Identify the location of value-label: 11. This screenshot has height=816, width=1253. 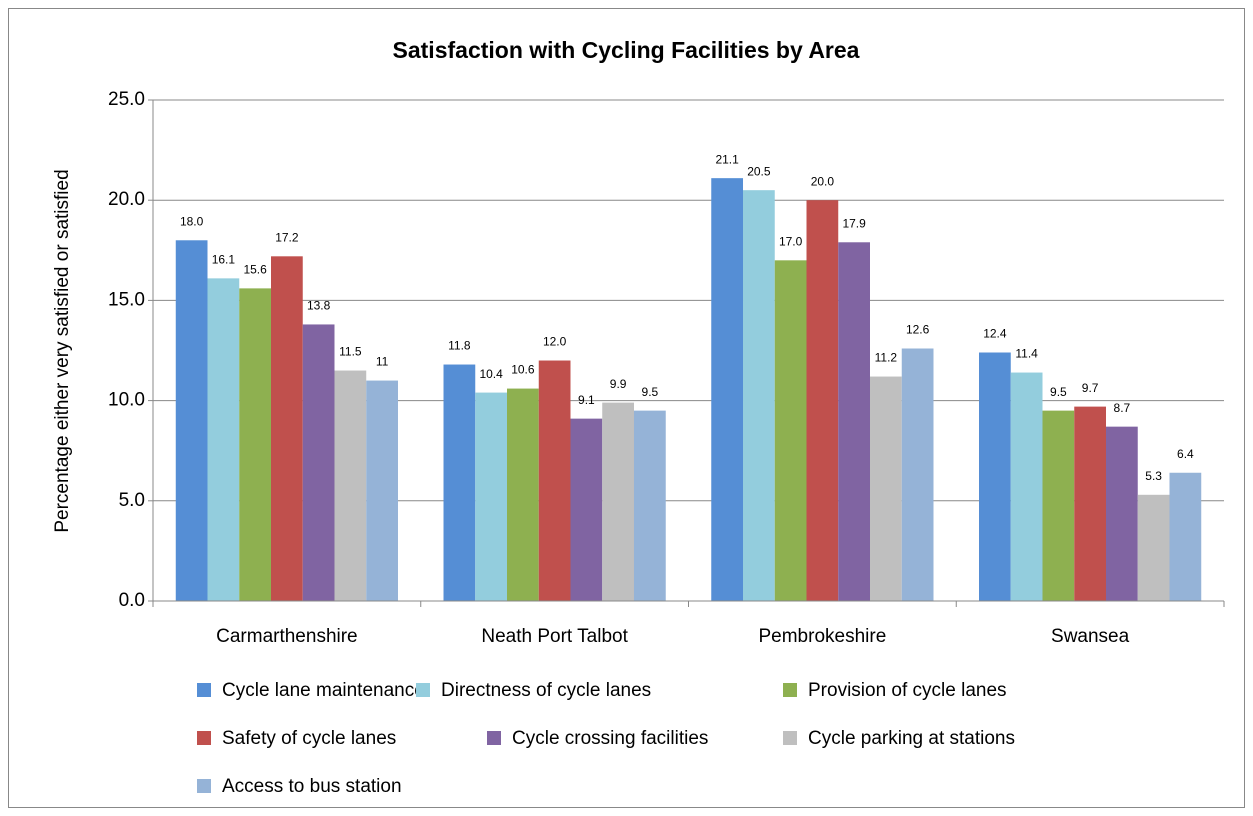
(382, 362).